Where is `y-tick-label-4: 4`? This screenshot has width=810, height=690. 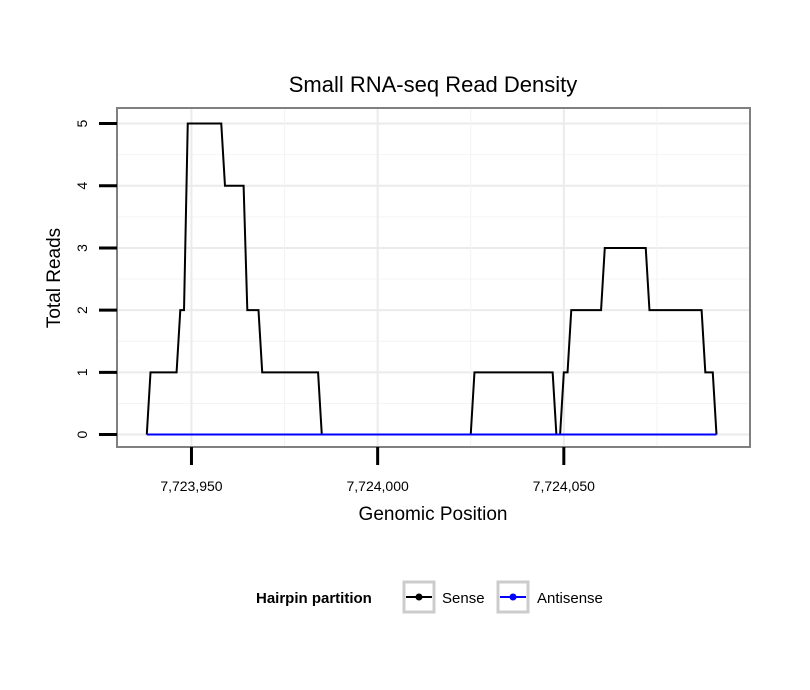
y-tick-label-4: 4 is located at coordinates (82, 186).